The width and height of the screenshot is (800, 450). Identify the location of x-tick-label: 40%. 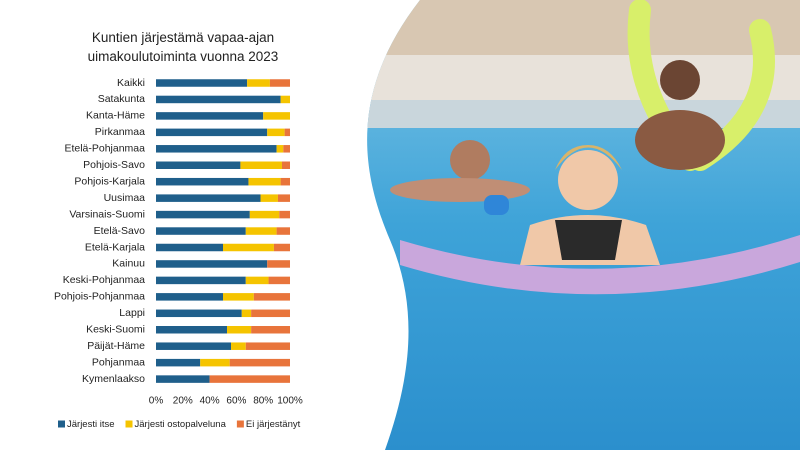
(210, 401).